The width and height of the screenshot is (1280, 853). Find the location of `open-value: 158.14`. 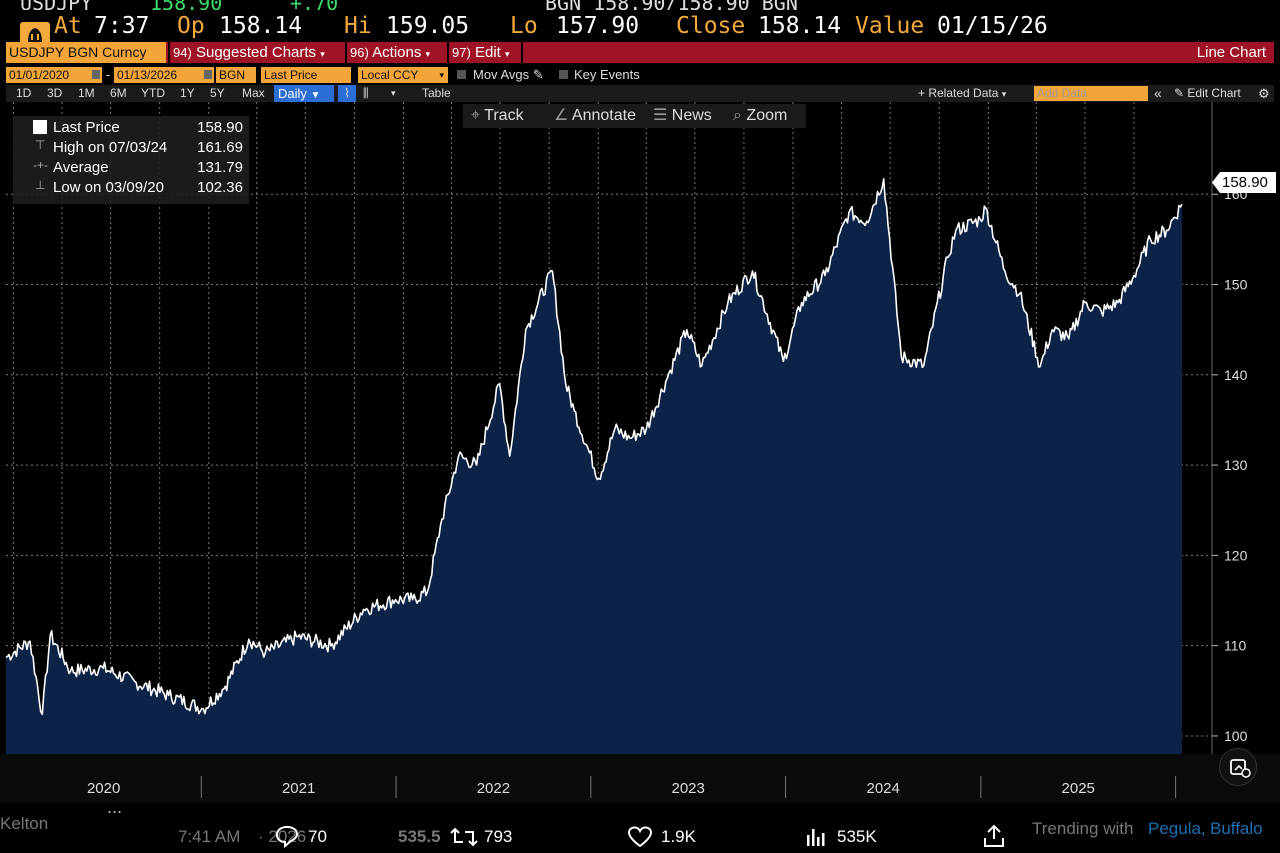

open-value: 158.14 is located at coordinates (261, 26).